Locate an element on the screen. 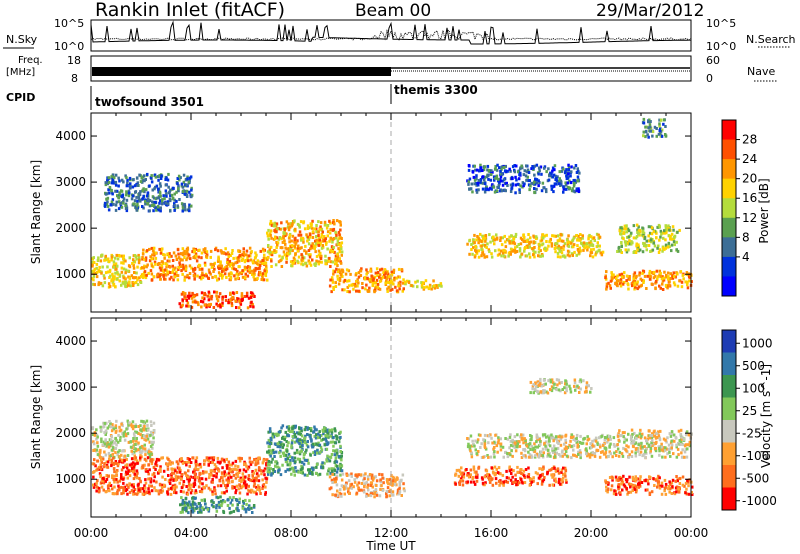 The image size is (800, 554). nsearch-label: N.Search is located at coordinates (771, 39).